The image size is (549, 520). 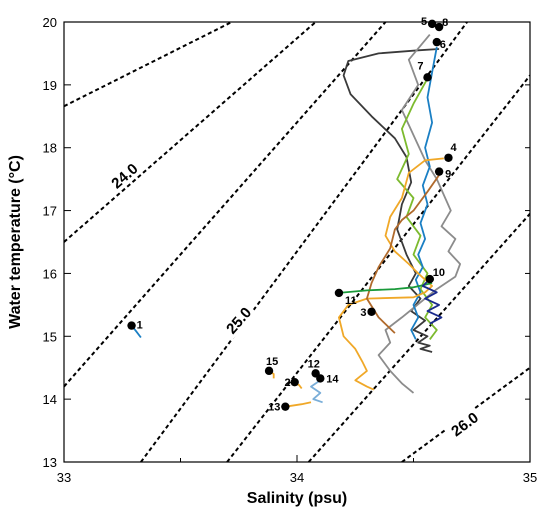 What do you see at coordinates (50, 399) in the screenshot?
I see `y-tick-label: 14` at bounding box center [50, 399].